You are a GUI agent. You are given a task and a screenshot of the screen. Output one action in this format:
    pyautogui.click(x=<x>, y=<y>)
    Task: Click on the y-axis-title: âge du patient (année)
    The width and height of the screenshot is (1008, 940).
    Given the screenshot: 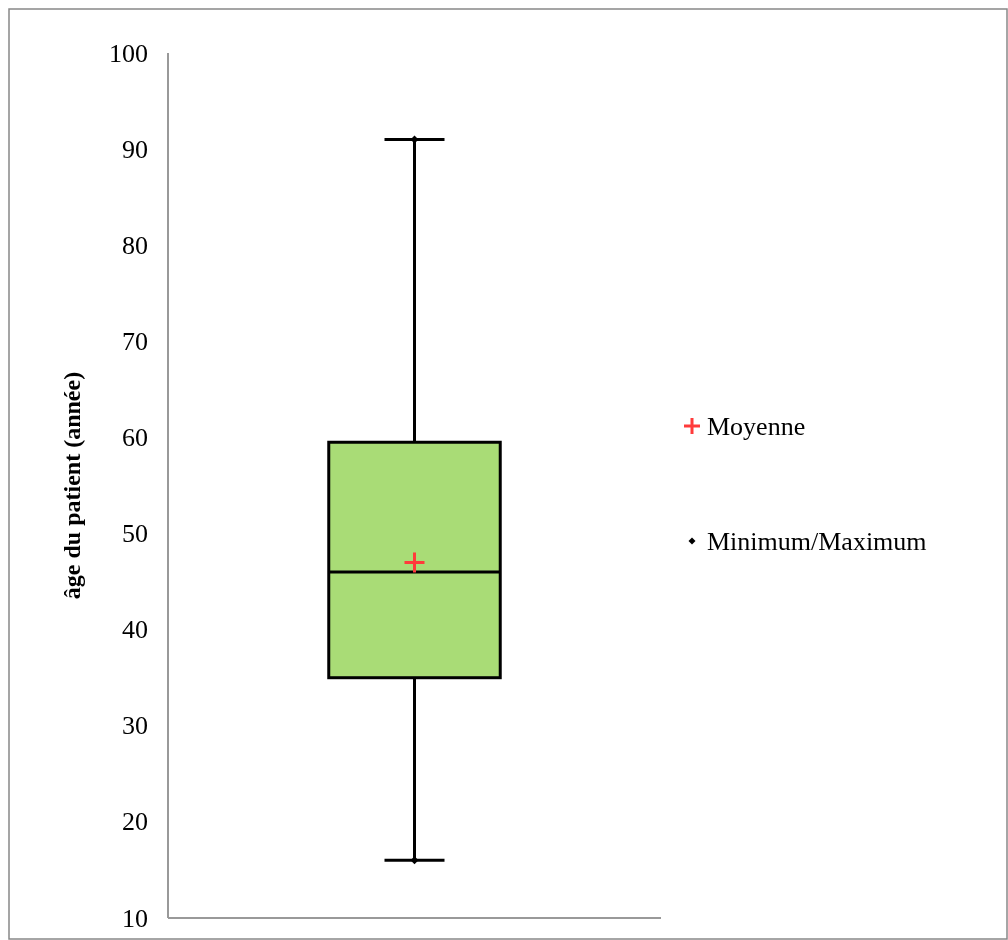 What is the action you would take?
    pyautogui.click(x=72, y=485)
    